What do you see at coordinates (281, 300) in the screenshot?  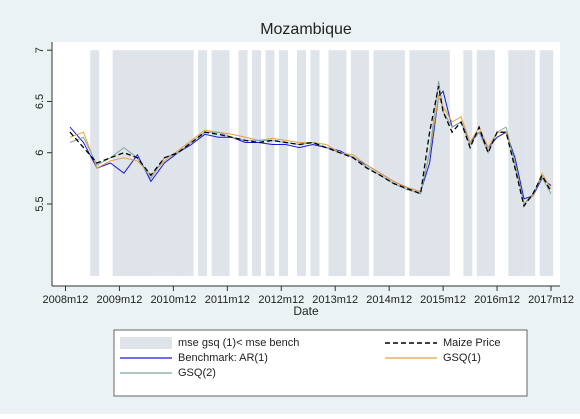 I see `x-tick-label: 2012m12` at bounding box center [281, 300].